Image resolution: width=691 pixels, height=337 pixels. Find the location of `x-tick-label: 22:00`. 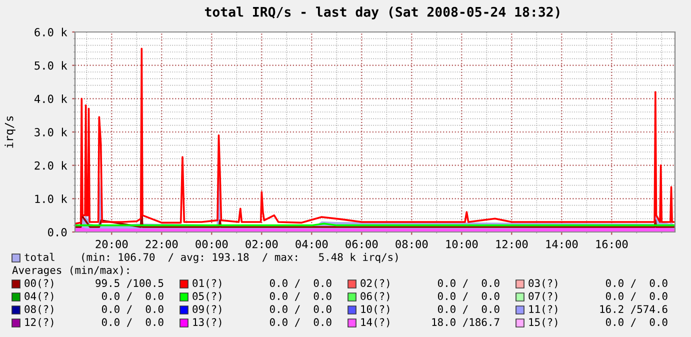

x-tick-label: 22:00 is located at coordinates (162, 244).